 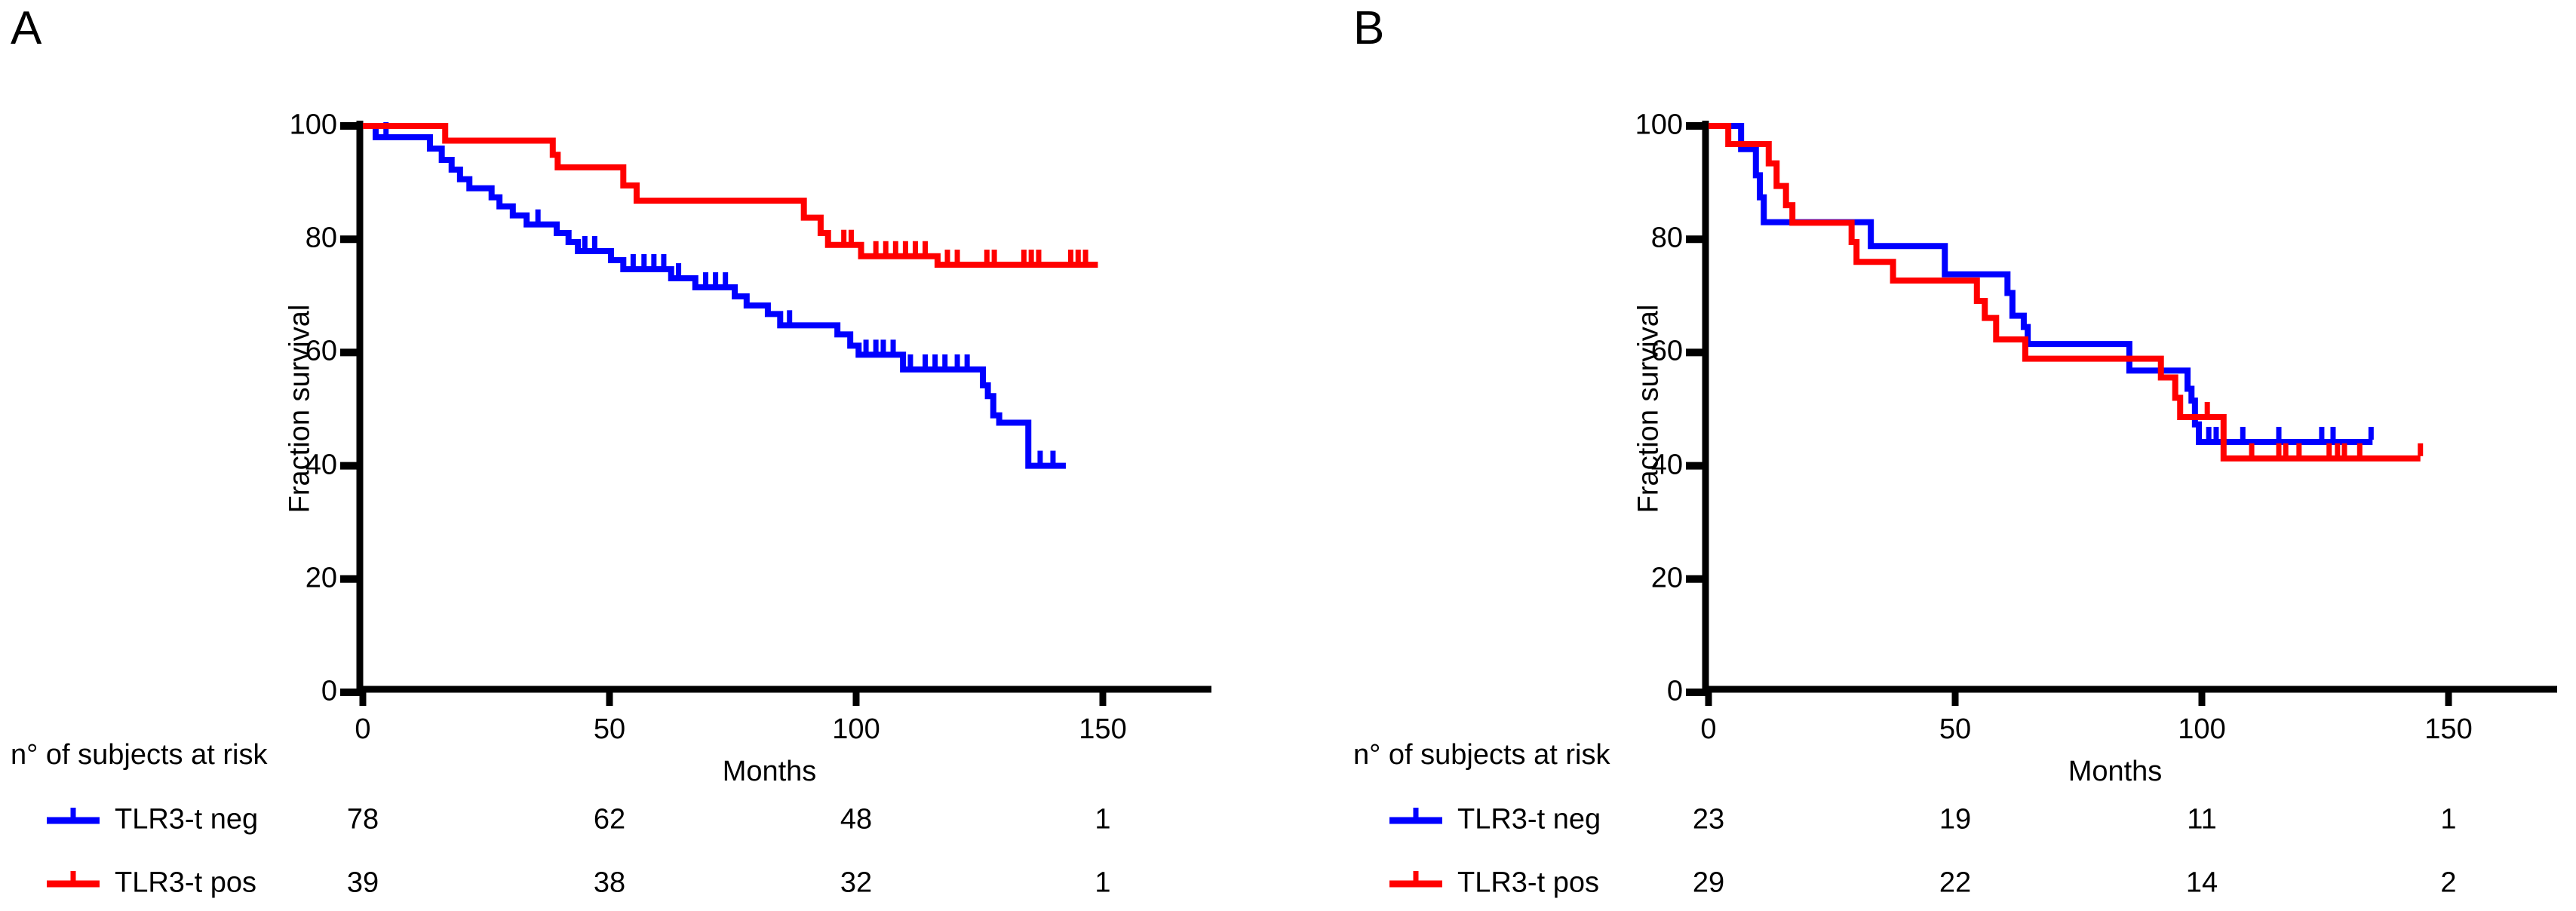 What do you see at coordinates (363, 729) in the screenshot?
I see `panel-a-xtick-0: 0` at bounding box center [363, 729].